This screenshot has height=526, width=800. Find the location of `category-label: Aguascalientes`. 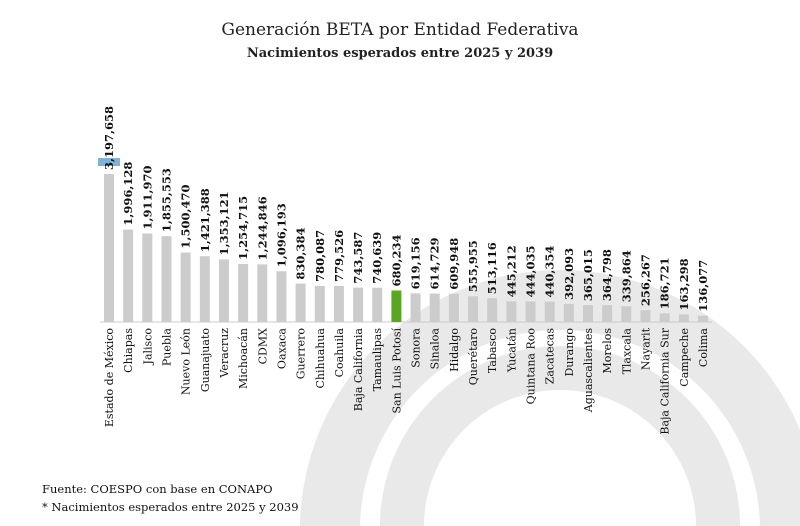

category-label: Aguascalientes is located at coordinates (588, 371).